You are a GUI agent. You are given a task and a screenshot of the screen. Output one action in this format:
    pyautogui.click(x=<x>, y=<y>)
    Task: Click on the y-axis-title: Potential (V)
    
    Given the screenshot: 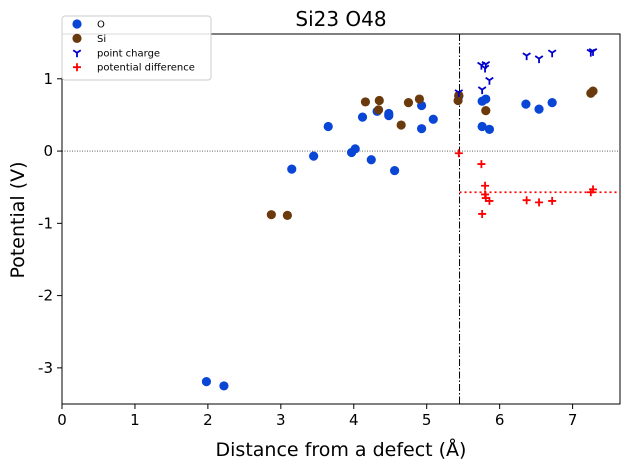 What is the action you would take?
    pyautogui.click(x=18, y=219)
    